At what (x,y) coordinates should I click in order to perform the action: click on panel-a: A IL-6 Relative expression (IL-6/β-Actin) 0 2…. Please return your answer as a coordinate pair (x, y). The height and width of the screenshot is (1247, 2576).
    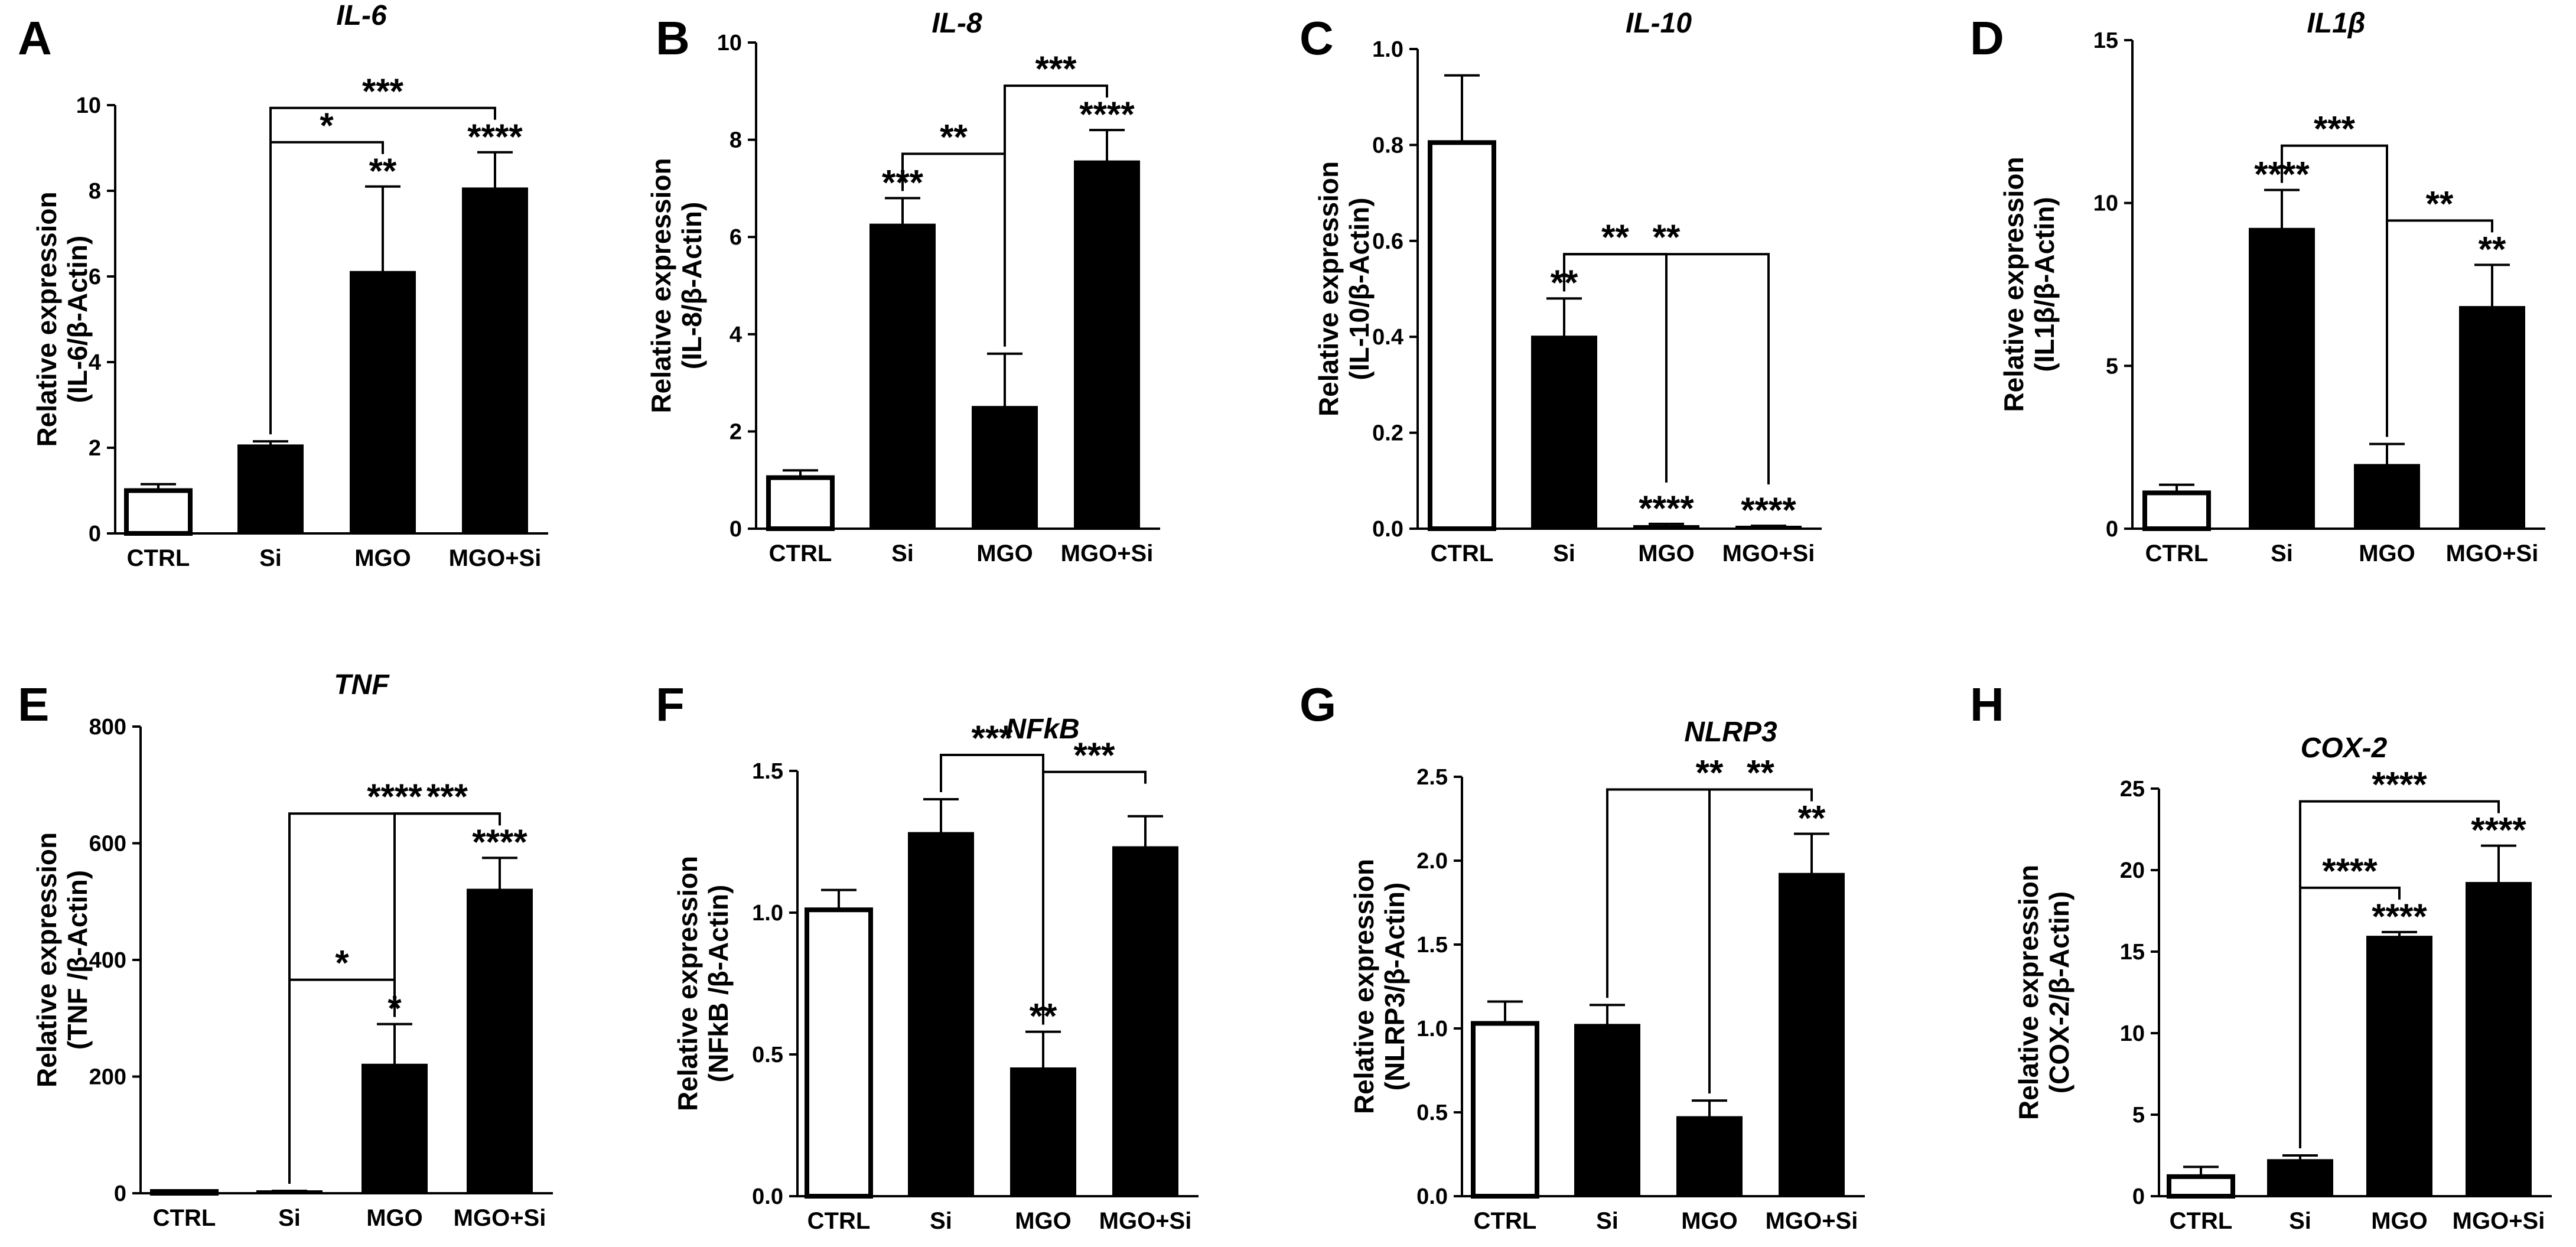
    Looking at the image, I should click on (283, 285).